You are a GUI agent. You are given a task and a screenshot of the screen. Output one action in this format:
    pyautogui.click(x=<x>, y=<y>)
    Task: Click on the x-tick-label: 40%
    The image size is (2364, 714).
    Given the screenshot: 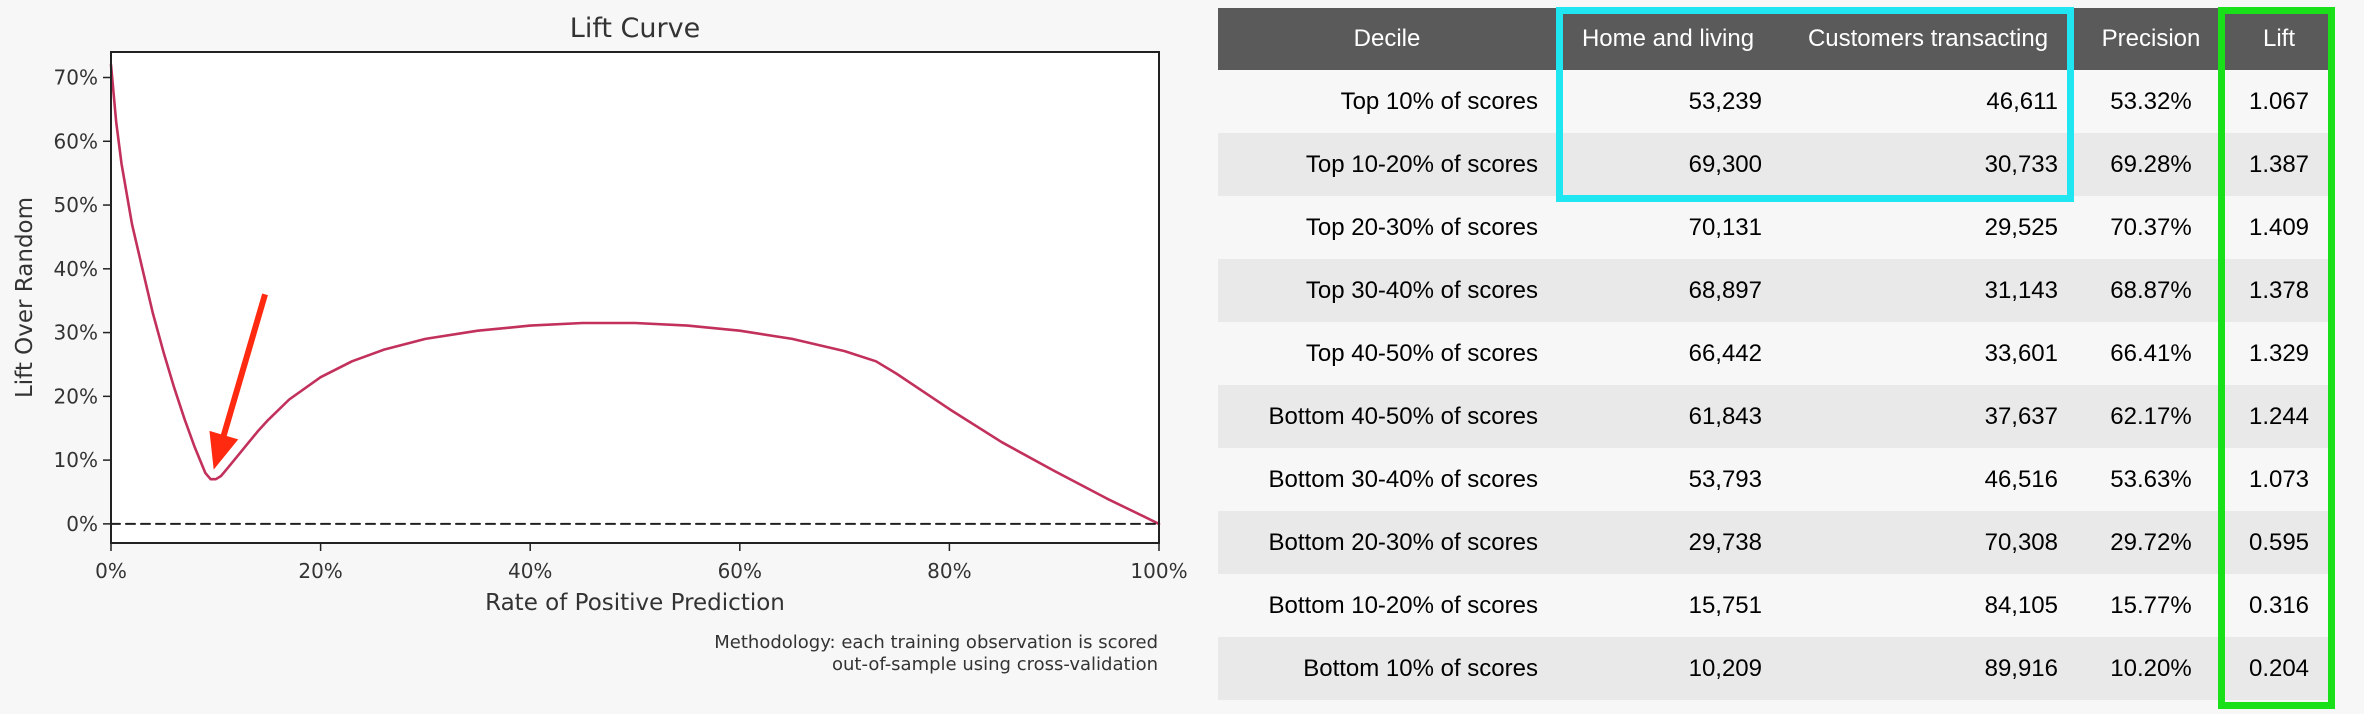 What is the action you would take?
    pyautogui.click(x=530, y=571)
    